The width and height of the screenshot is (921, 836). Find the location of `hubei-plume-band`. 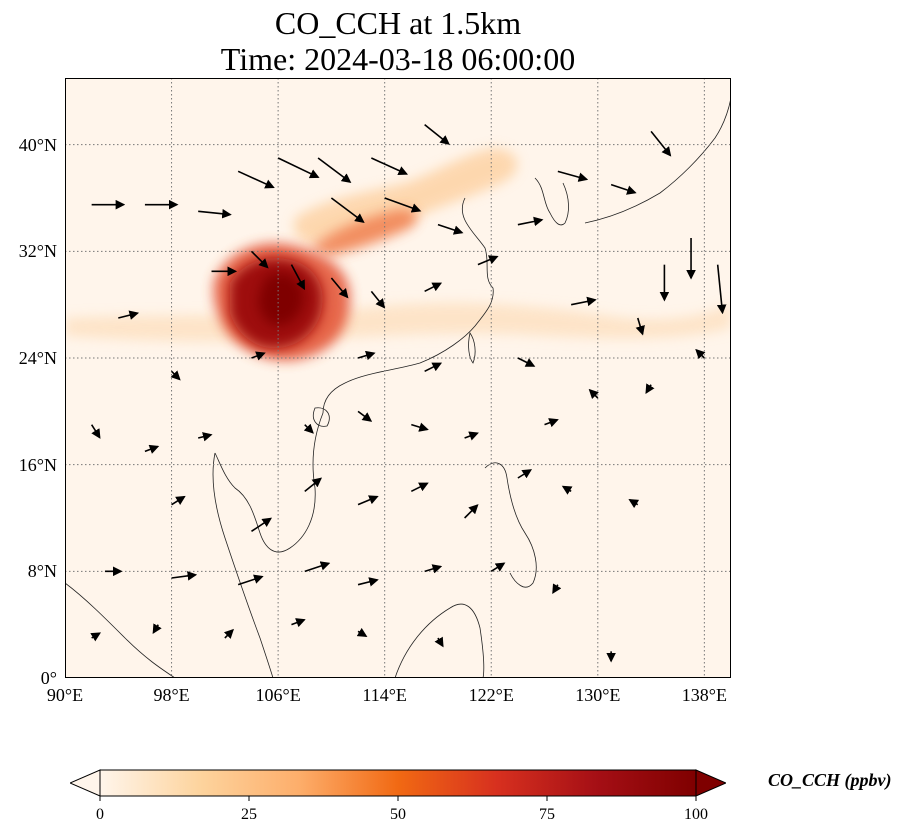

hubei-plume-band is located at coordinates (364, 232).